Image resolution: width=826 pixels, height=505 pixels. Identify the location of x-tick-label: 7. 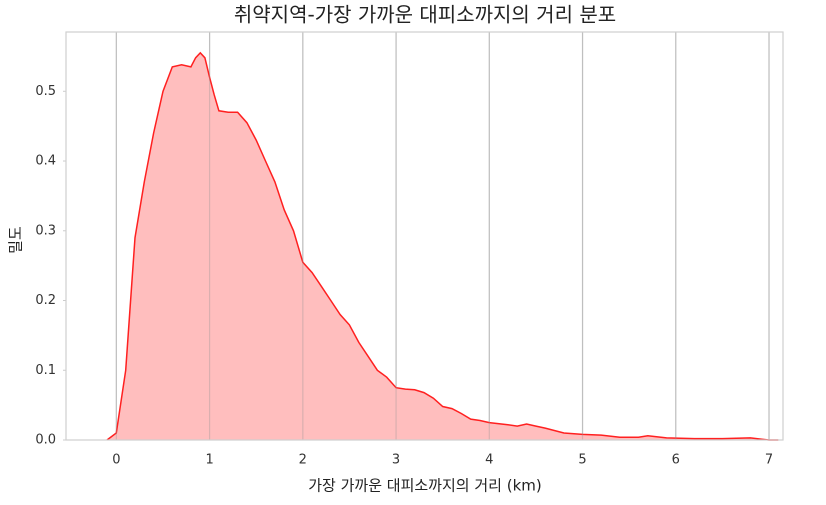
(769, 460).